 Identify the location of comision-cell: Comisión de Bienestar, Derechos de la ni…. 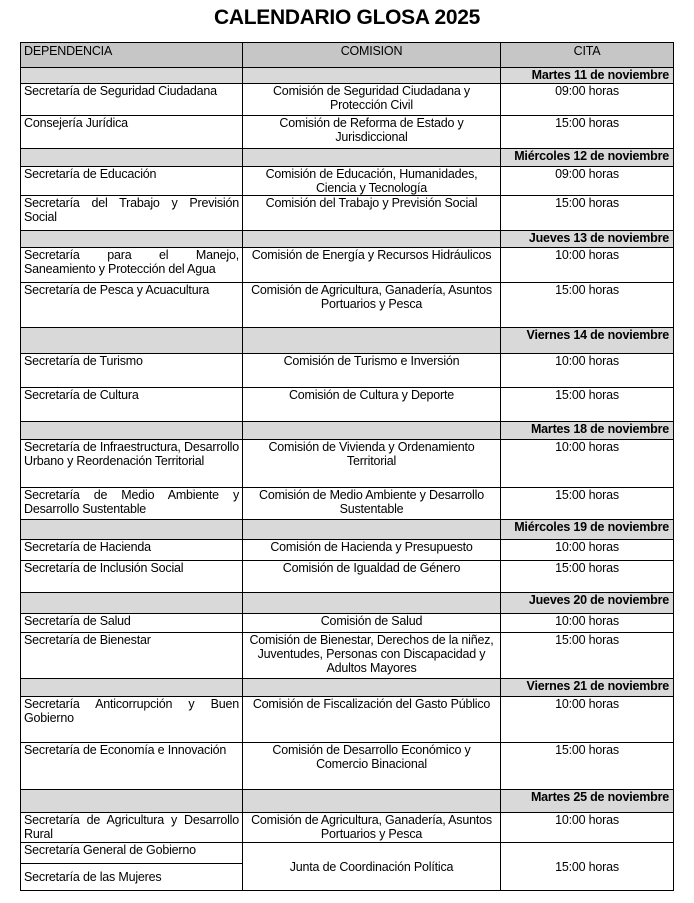
(371, 655).